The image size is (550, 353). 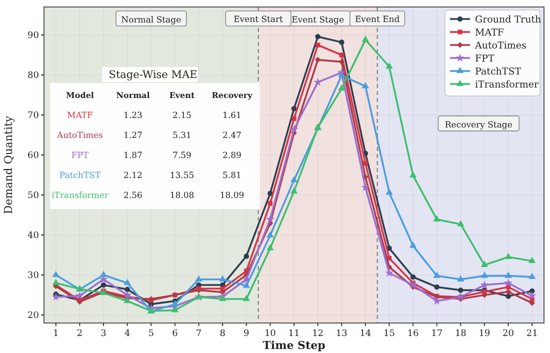 What do you see at coordinates (485, 59) in the screenshot?
I see `legend-label: FPT` at bounding box center [485, 59].